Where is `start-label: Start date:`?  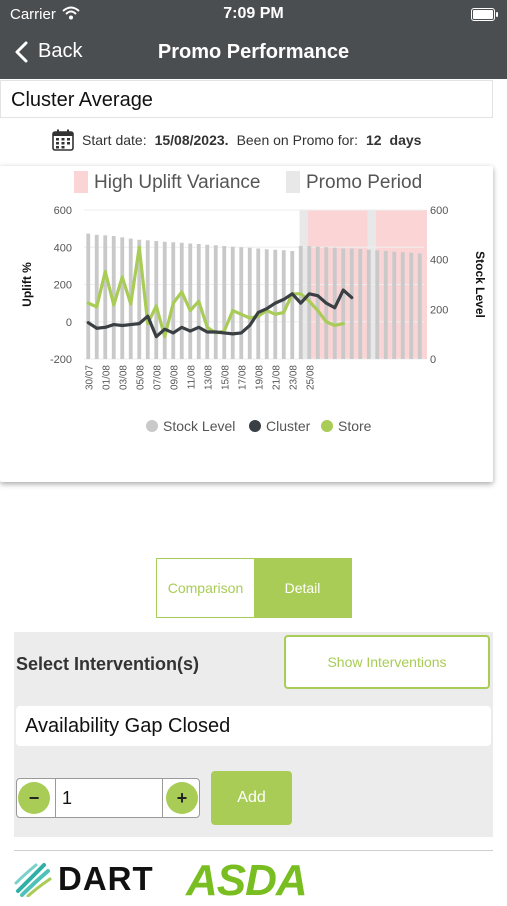 start-label: Start date: is located at coordinates (114, 140).